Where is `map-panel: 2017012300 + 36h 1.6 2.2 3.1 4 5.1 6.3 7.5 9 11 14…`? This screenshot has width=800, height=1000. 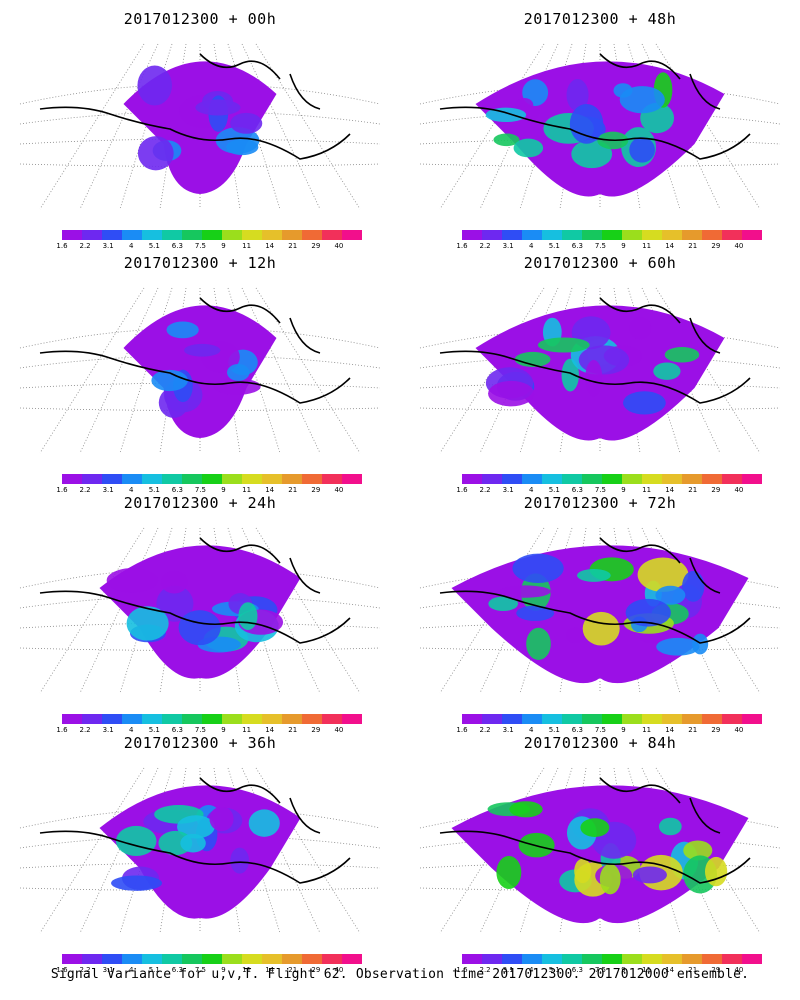
map-panel: 2017012300 + 36h 1.6 2.2 3.1 4 5.1 6.3 7.5 9 11 14… is located at coordinates (200, 854).